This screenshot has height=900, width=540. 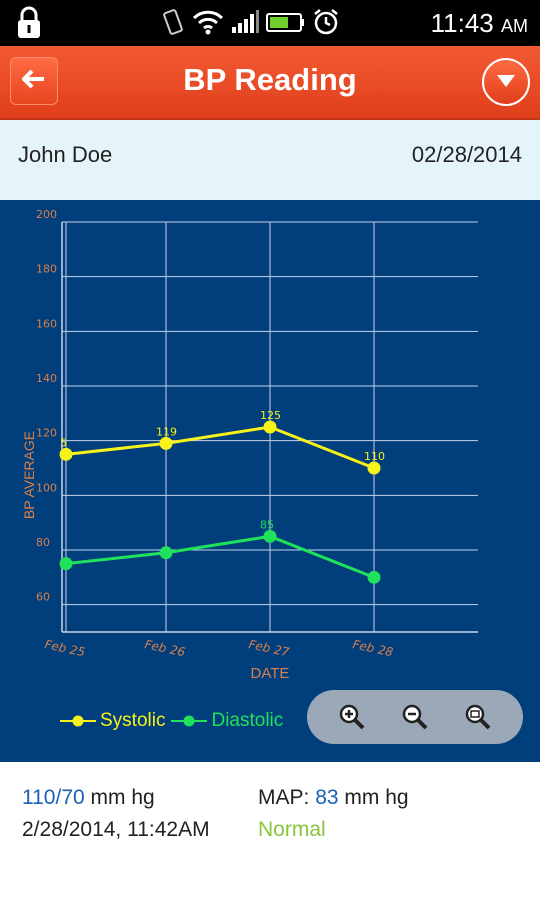 I want to click on status-icons, so click(x=250, y=24).